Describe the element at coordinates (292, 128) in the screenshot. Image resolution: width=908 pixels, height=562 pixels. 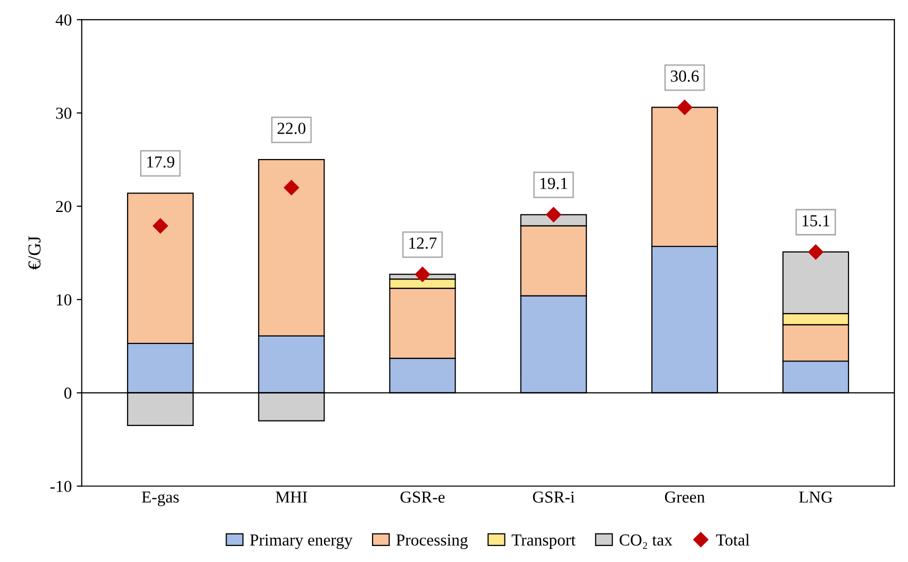
I see `data-label: 22.0` at that location.